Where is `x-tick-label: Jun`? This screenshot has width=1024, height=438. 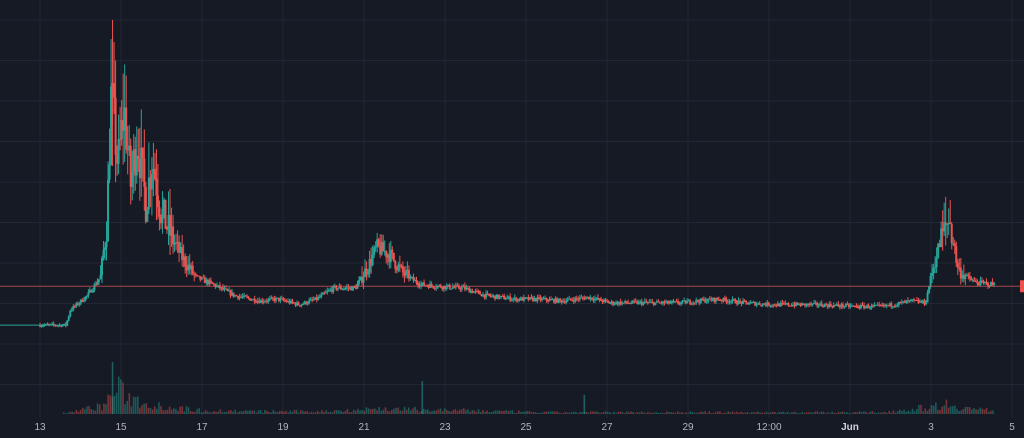
x-tick-label: Jun is located at coordinates (850, 427).